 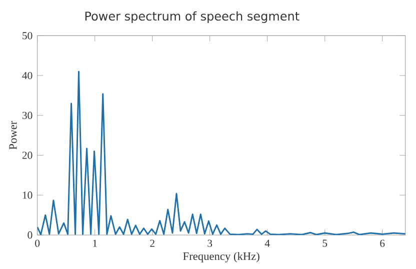 What do you see at coordinates (325, 243) in the screenshot?
I see `x-tick-label: 5` at bounding box center [325, 243].